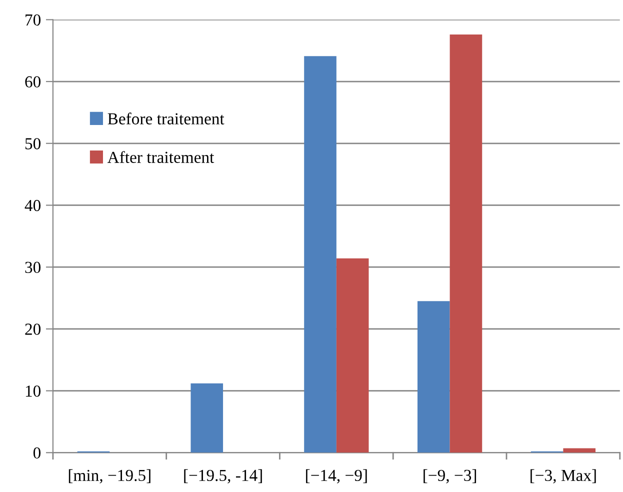 Image resolution: width=623 pixels, height=492 pixels. Describe the element at coordinates (160, 157) in the screenshot. I see `legend-label: After traitement` at that location.